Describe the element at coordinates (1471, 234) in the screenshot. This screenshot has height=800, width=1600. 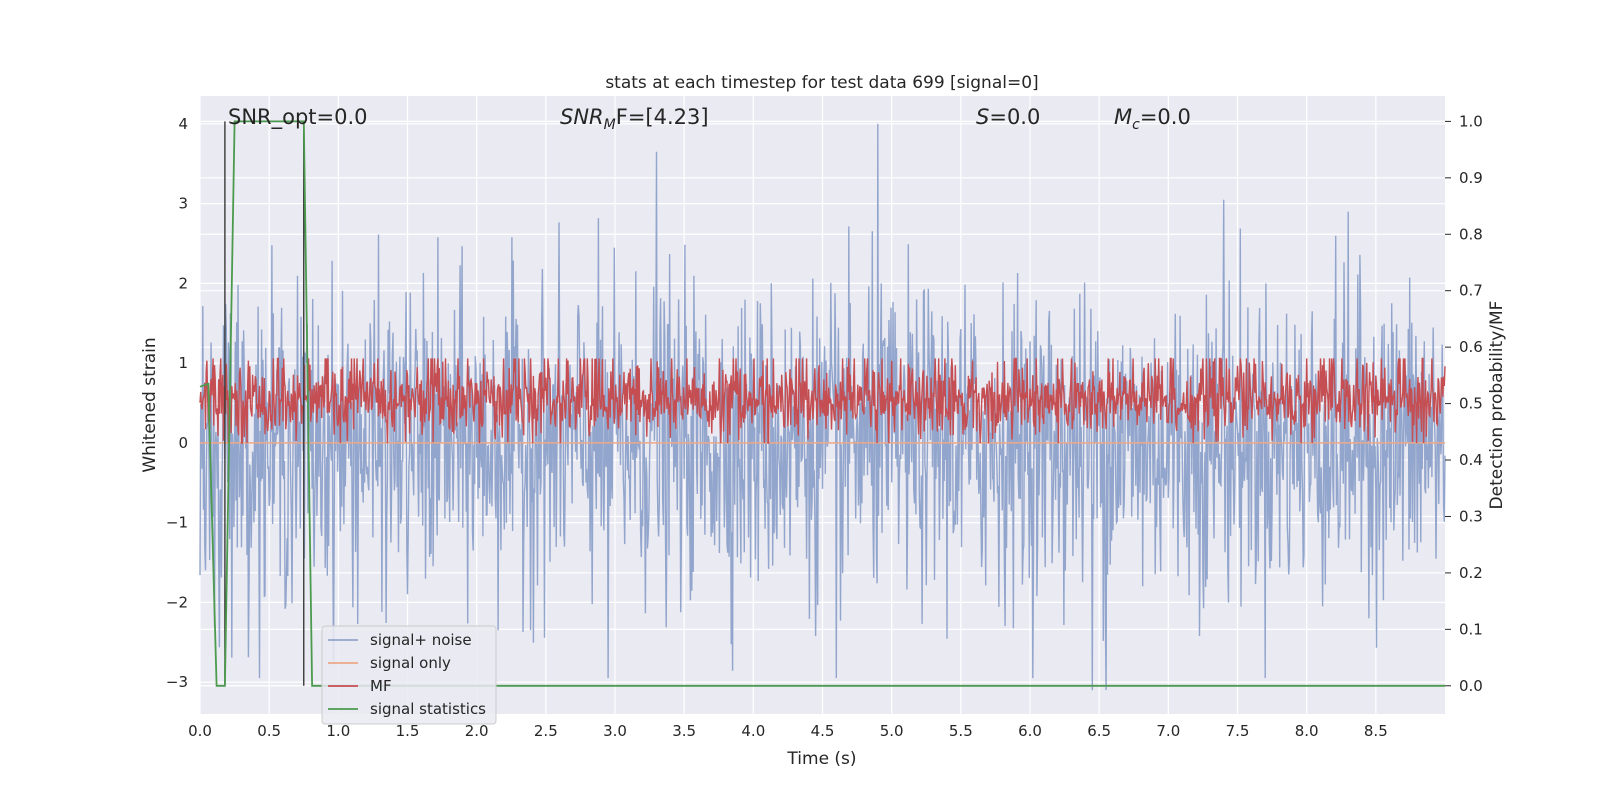
I see `y2-tick-label: 0.8` at that location.